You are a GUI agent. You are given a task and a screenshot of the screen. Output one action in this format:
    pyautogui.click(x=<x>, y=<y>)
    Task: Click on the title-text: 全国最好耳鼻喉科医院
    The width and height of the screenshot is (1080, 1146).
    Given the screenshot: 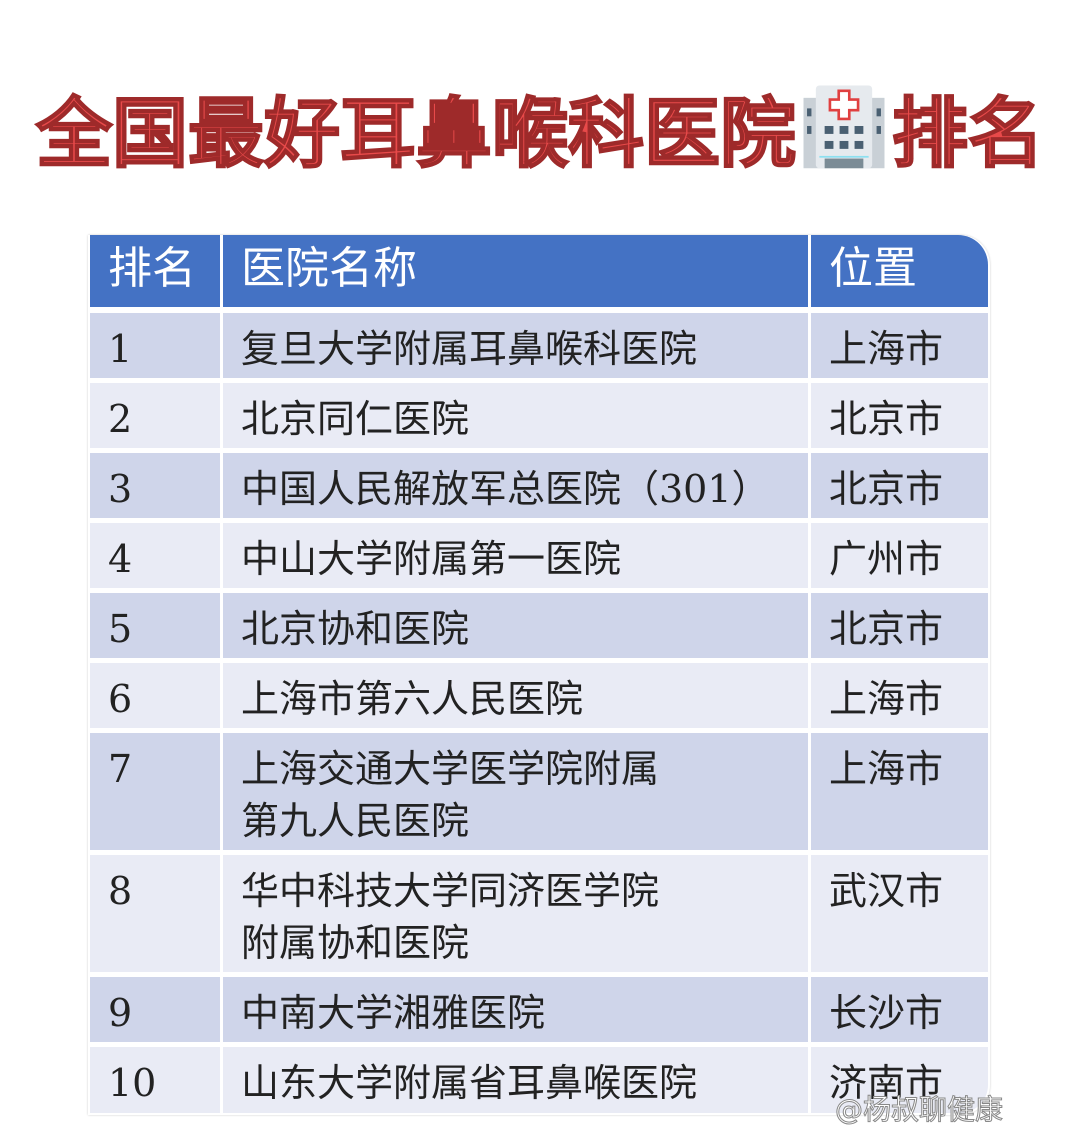 What is the action you would take?
    pyautogui.click(x=416, y=133)
    